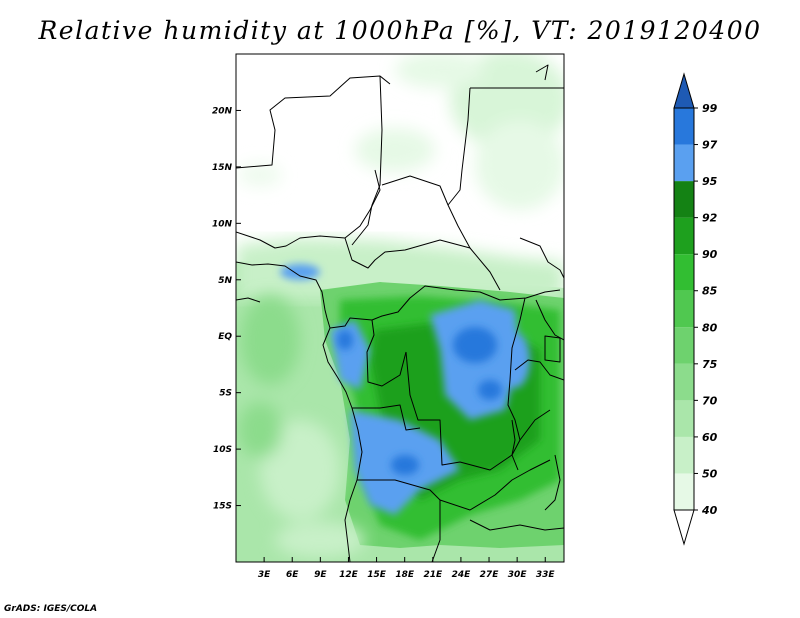 The image size is (800, 618). I want to click on latitude-axis: 20N 15N 10N 5N EQ 5S 10S 15S, so click(226, 309).